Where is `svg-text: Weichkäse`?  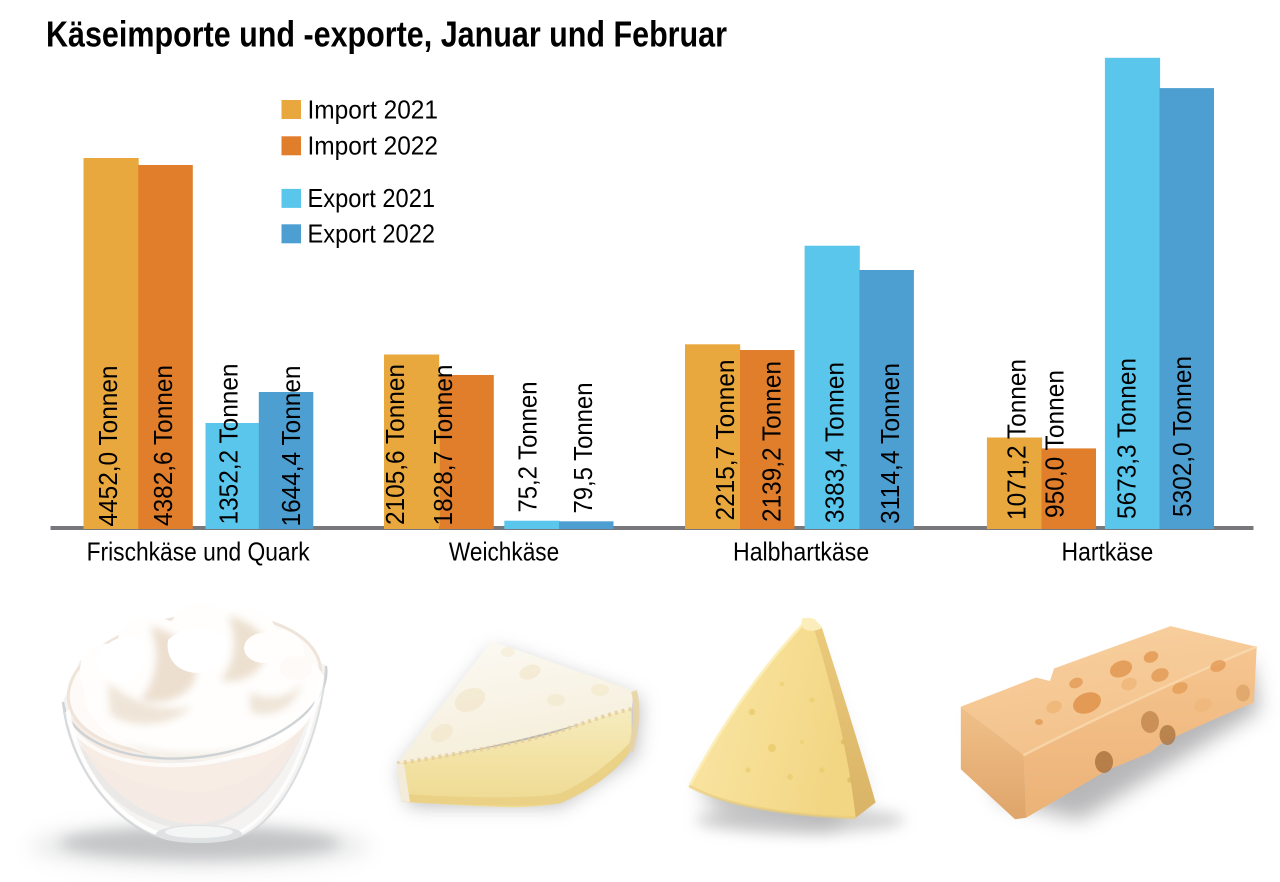 svg-text: Weichkäse is located at coordinates (504, 552).